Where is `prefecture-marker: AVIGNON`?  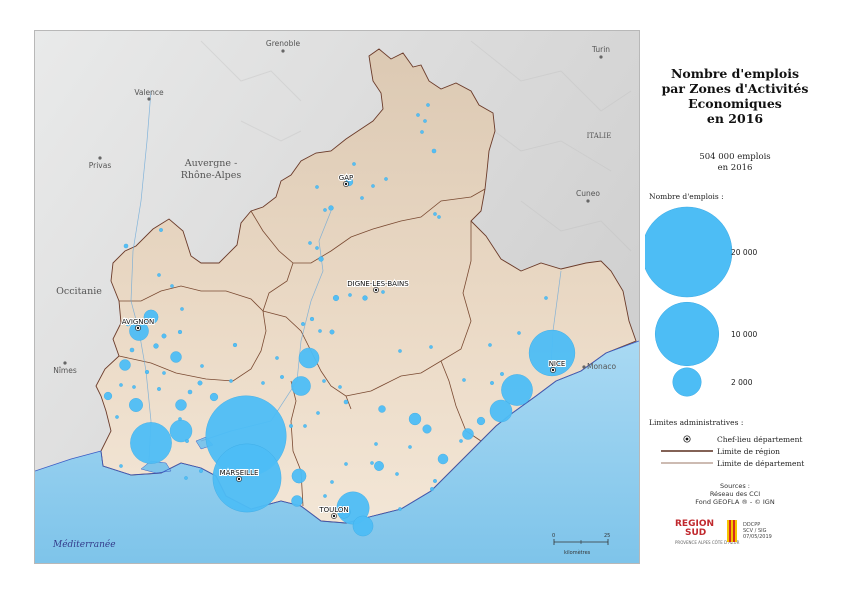 prefecture-marker: AVIGNON is located at coordinates (138, 324).